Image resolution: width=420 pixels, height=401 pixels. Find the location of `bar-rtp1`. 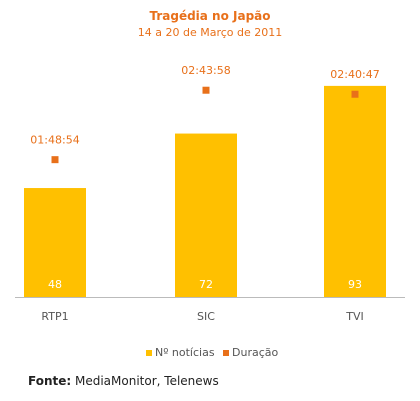

bar-rtp1 is located at coordinates (55, 242).